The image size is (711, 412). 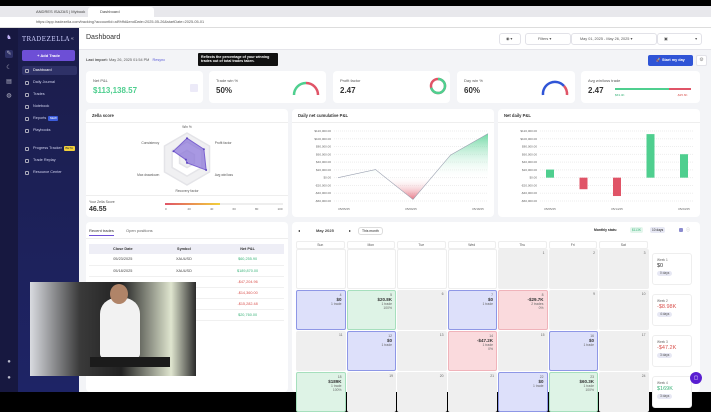 What do you see at coordinates (422, 392) in the screenshot?
I see `calendar-day: 20` at bounding box center [422, 392].